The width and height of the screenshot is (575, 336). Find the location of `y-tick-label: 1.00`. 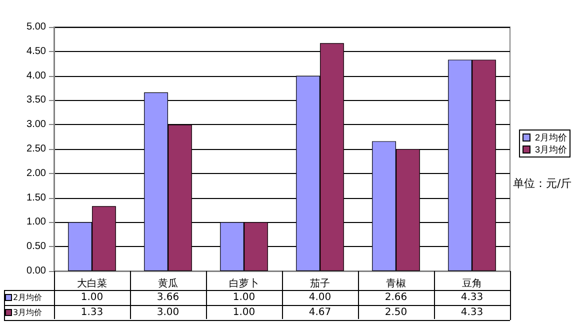

y-tick-label: 1.00 is located at coordinates (36, 222).